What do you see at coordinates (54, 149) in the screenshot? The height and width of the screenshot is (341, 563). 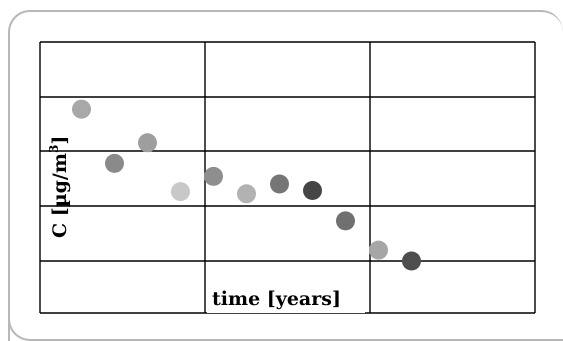 I see `y-axis-label-sup: 3` at bounding box center [54, 149].